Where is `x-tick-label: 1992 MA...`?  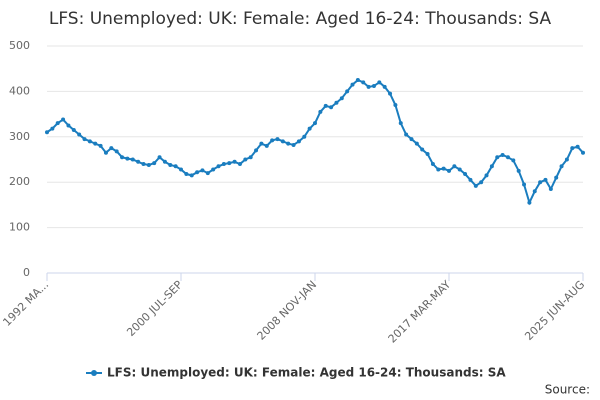
x-tick-label: 1992 MA... is located at coordinates (25, 303).